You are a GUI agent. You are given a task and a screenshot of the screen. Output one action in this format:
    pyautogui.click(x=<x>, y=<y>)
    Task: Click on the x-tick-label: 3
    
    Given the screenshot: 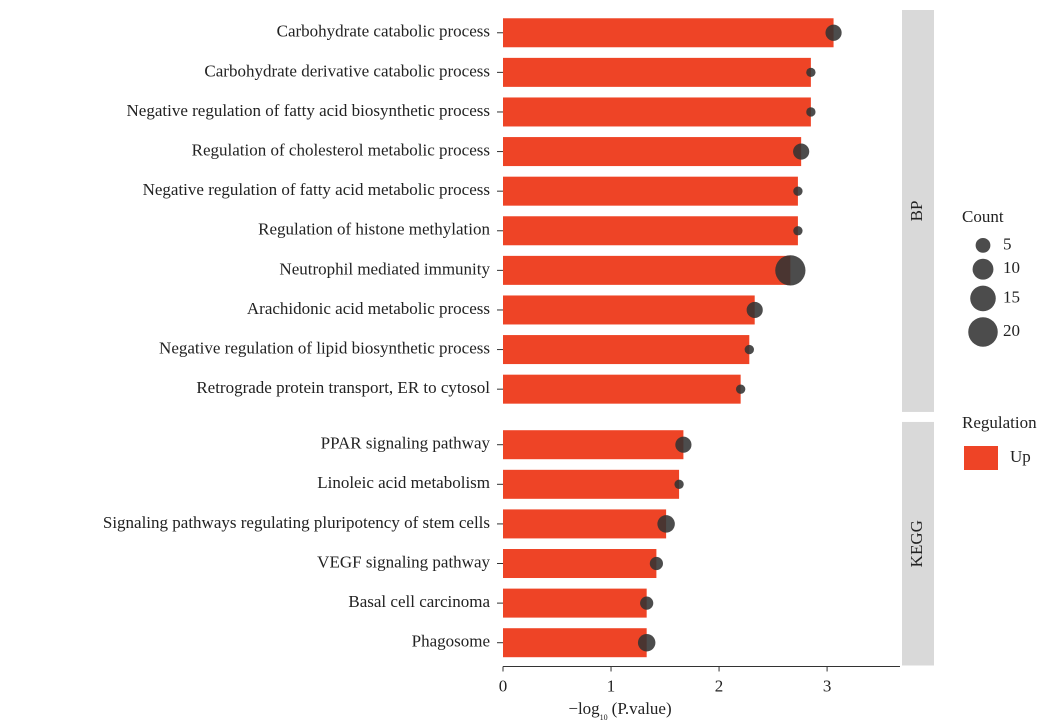 What is the action you would take?
    pyautogui.click(x=827, y=685)
    